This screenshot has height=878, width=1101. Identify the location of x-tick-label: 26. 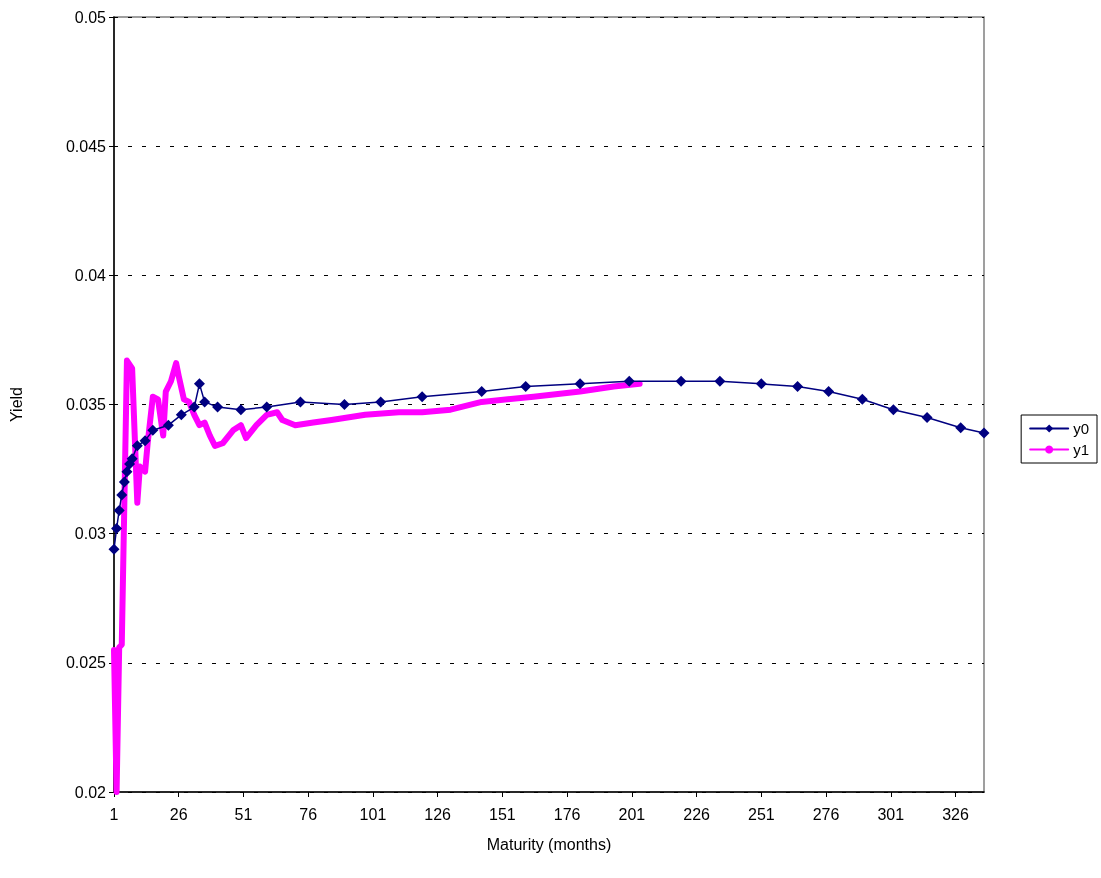
(178, 814).